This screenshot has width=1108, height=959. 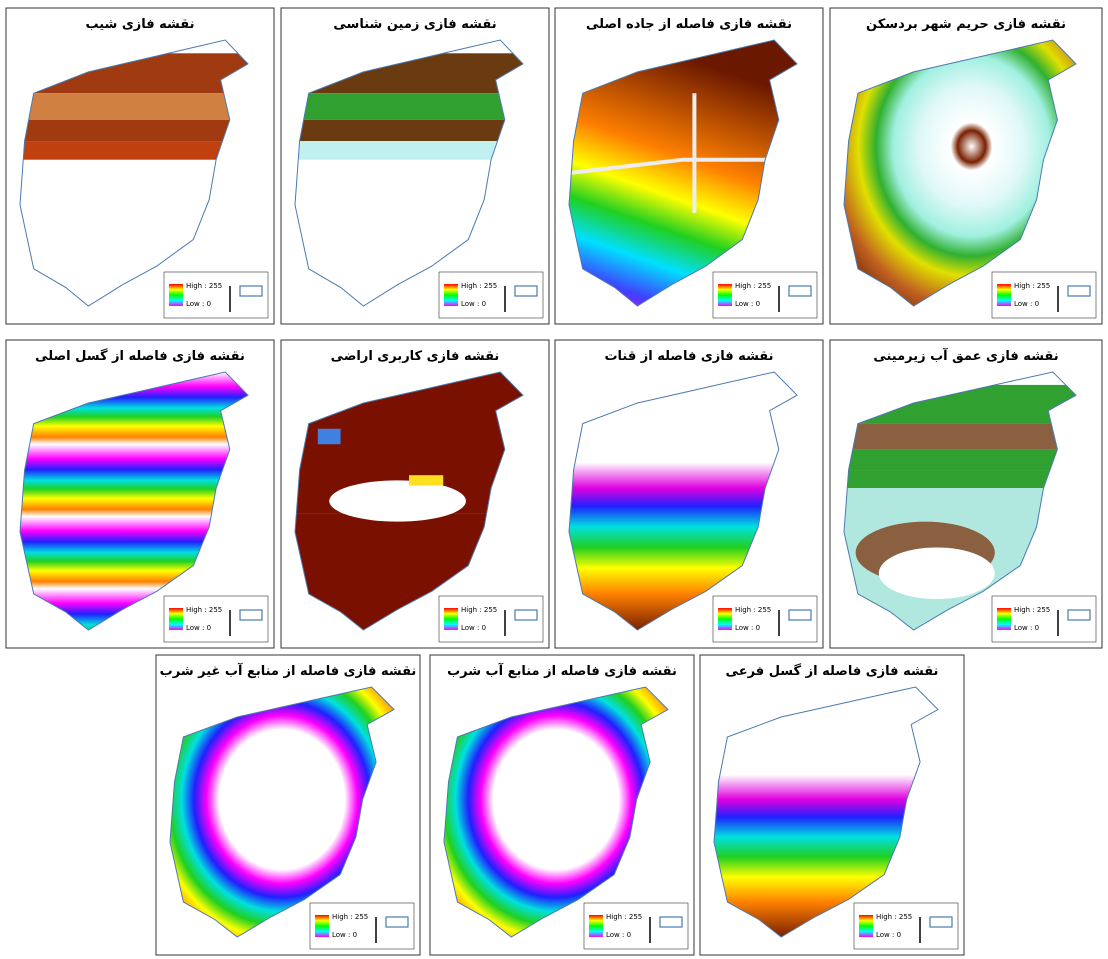 I want to click on map-title: نقشه فازی عمق آب زیرمینی, so click(x=965, y=355).